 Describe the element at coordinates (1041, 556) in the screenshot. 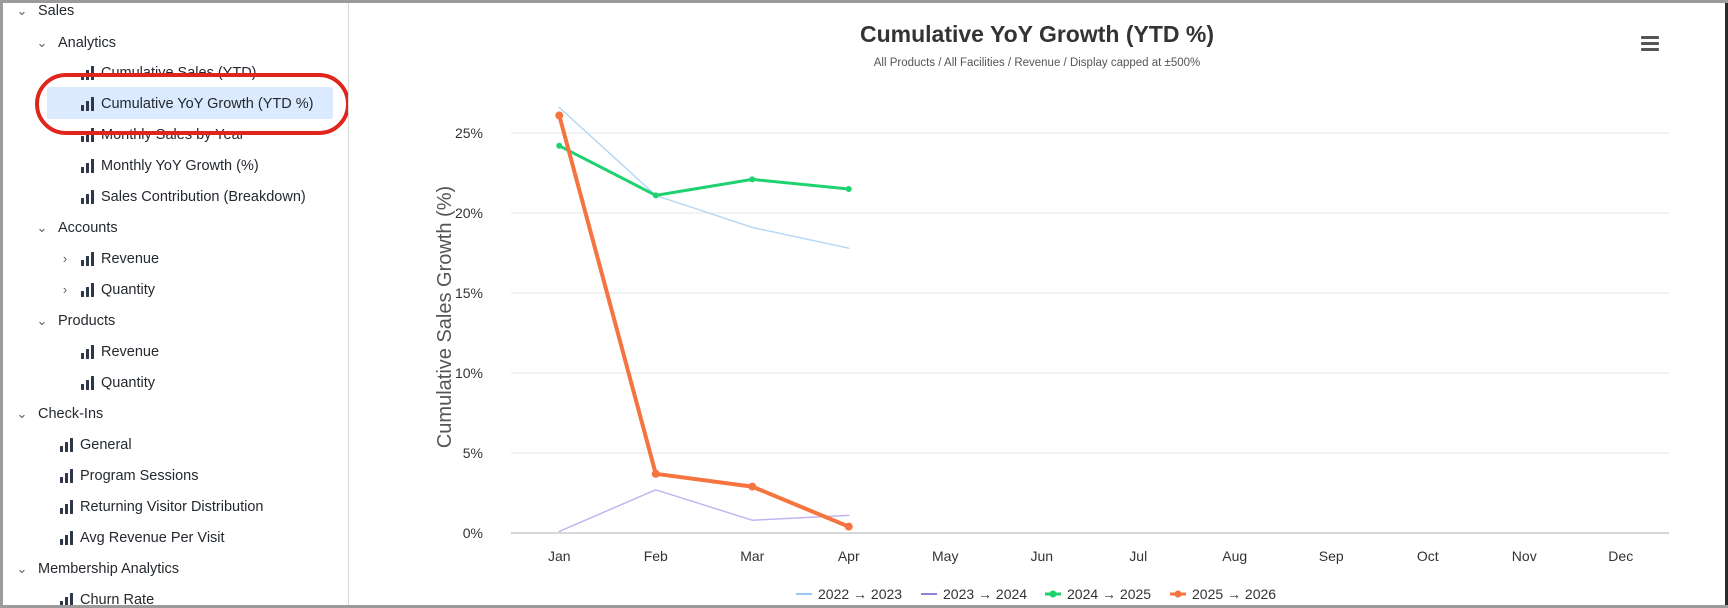

I see `x-tick-label: Jun` at that location.